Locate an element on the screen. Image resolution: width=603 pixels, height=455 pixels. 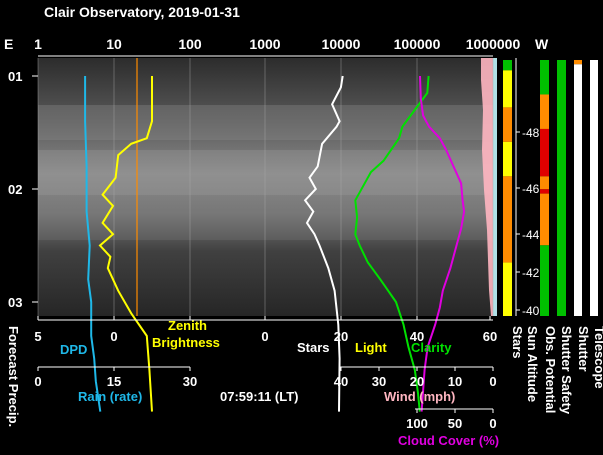
wind-tick-label: 30 is located at coordinates (379, 381).